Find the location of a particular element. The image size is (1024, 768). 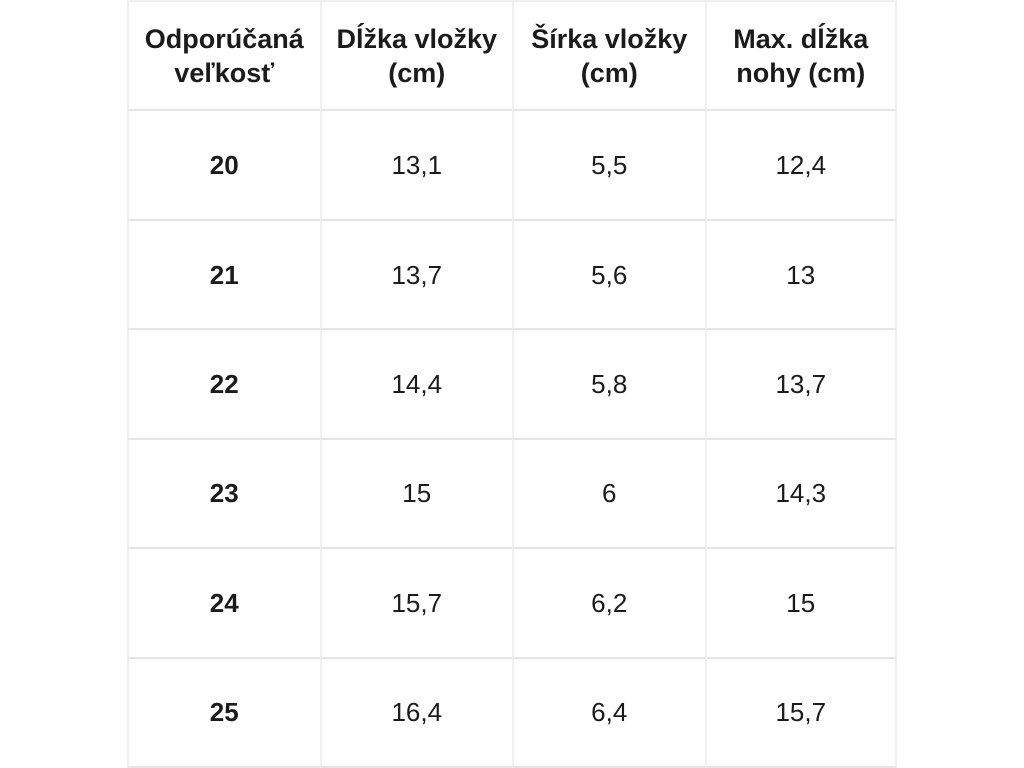

table-cell-size: 22 is located at coordinates (223, 385).